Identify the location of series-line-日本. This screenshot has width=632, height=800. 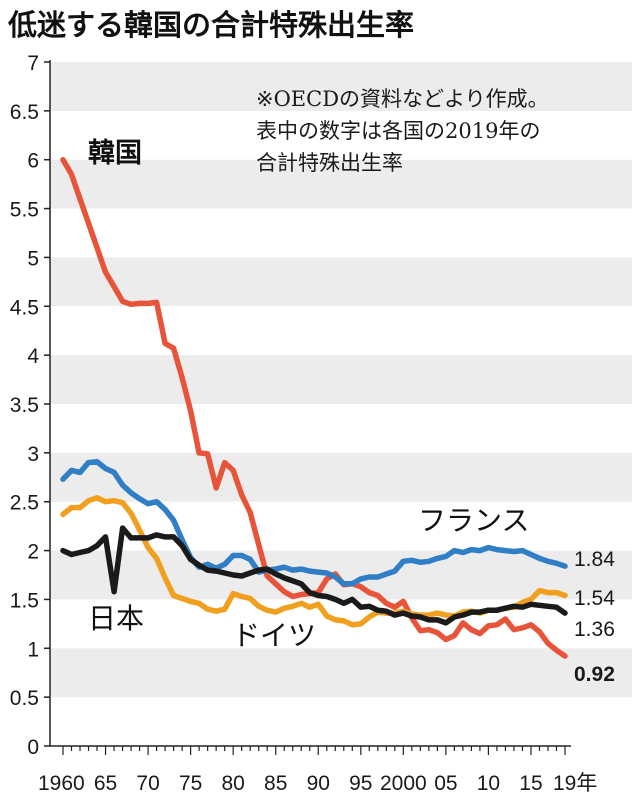
(314, 575).